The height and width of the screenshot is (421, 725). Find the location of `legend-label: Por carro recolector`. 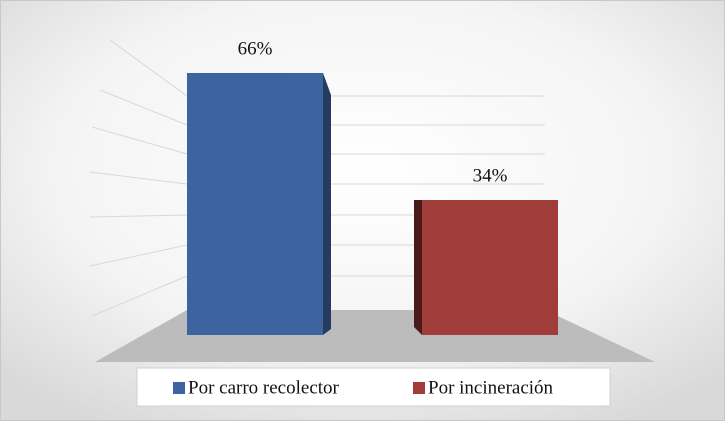

legend-label: Por carro recolector is located at coordinates (264, 387).